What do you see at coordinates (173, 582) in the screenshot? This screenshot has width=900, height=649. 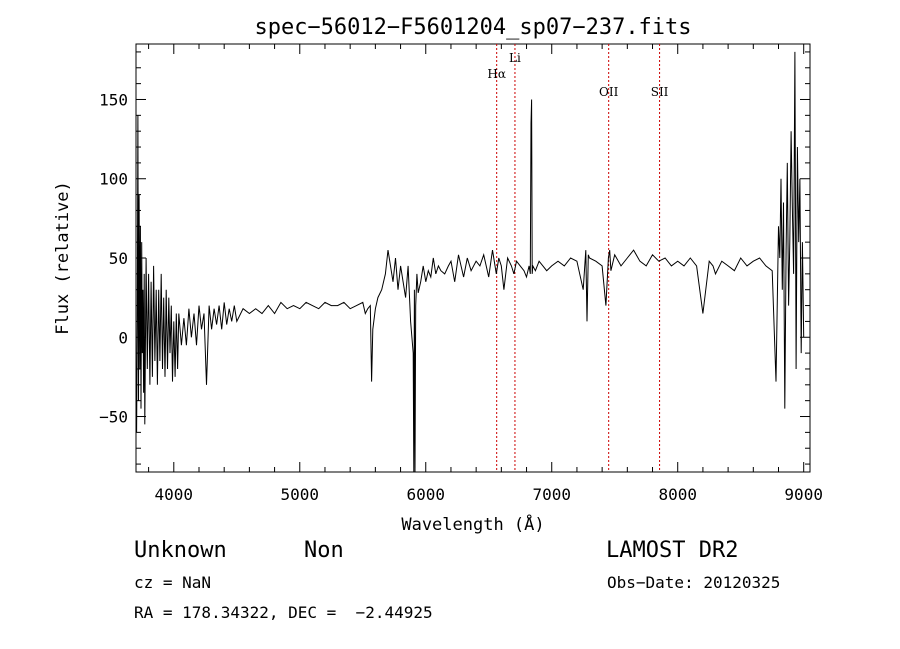 I see `redshift-cz: cz = NaN` at bounding box center [173, 582].